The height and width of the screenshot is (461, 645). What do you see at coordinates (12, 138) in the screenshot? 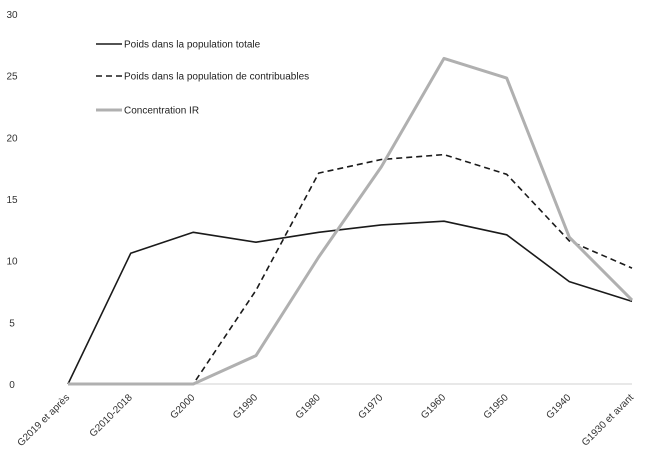
I see `y-tick-label: 20` at bounding box center [12, 138].